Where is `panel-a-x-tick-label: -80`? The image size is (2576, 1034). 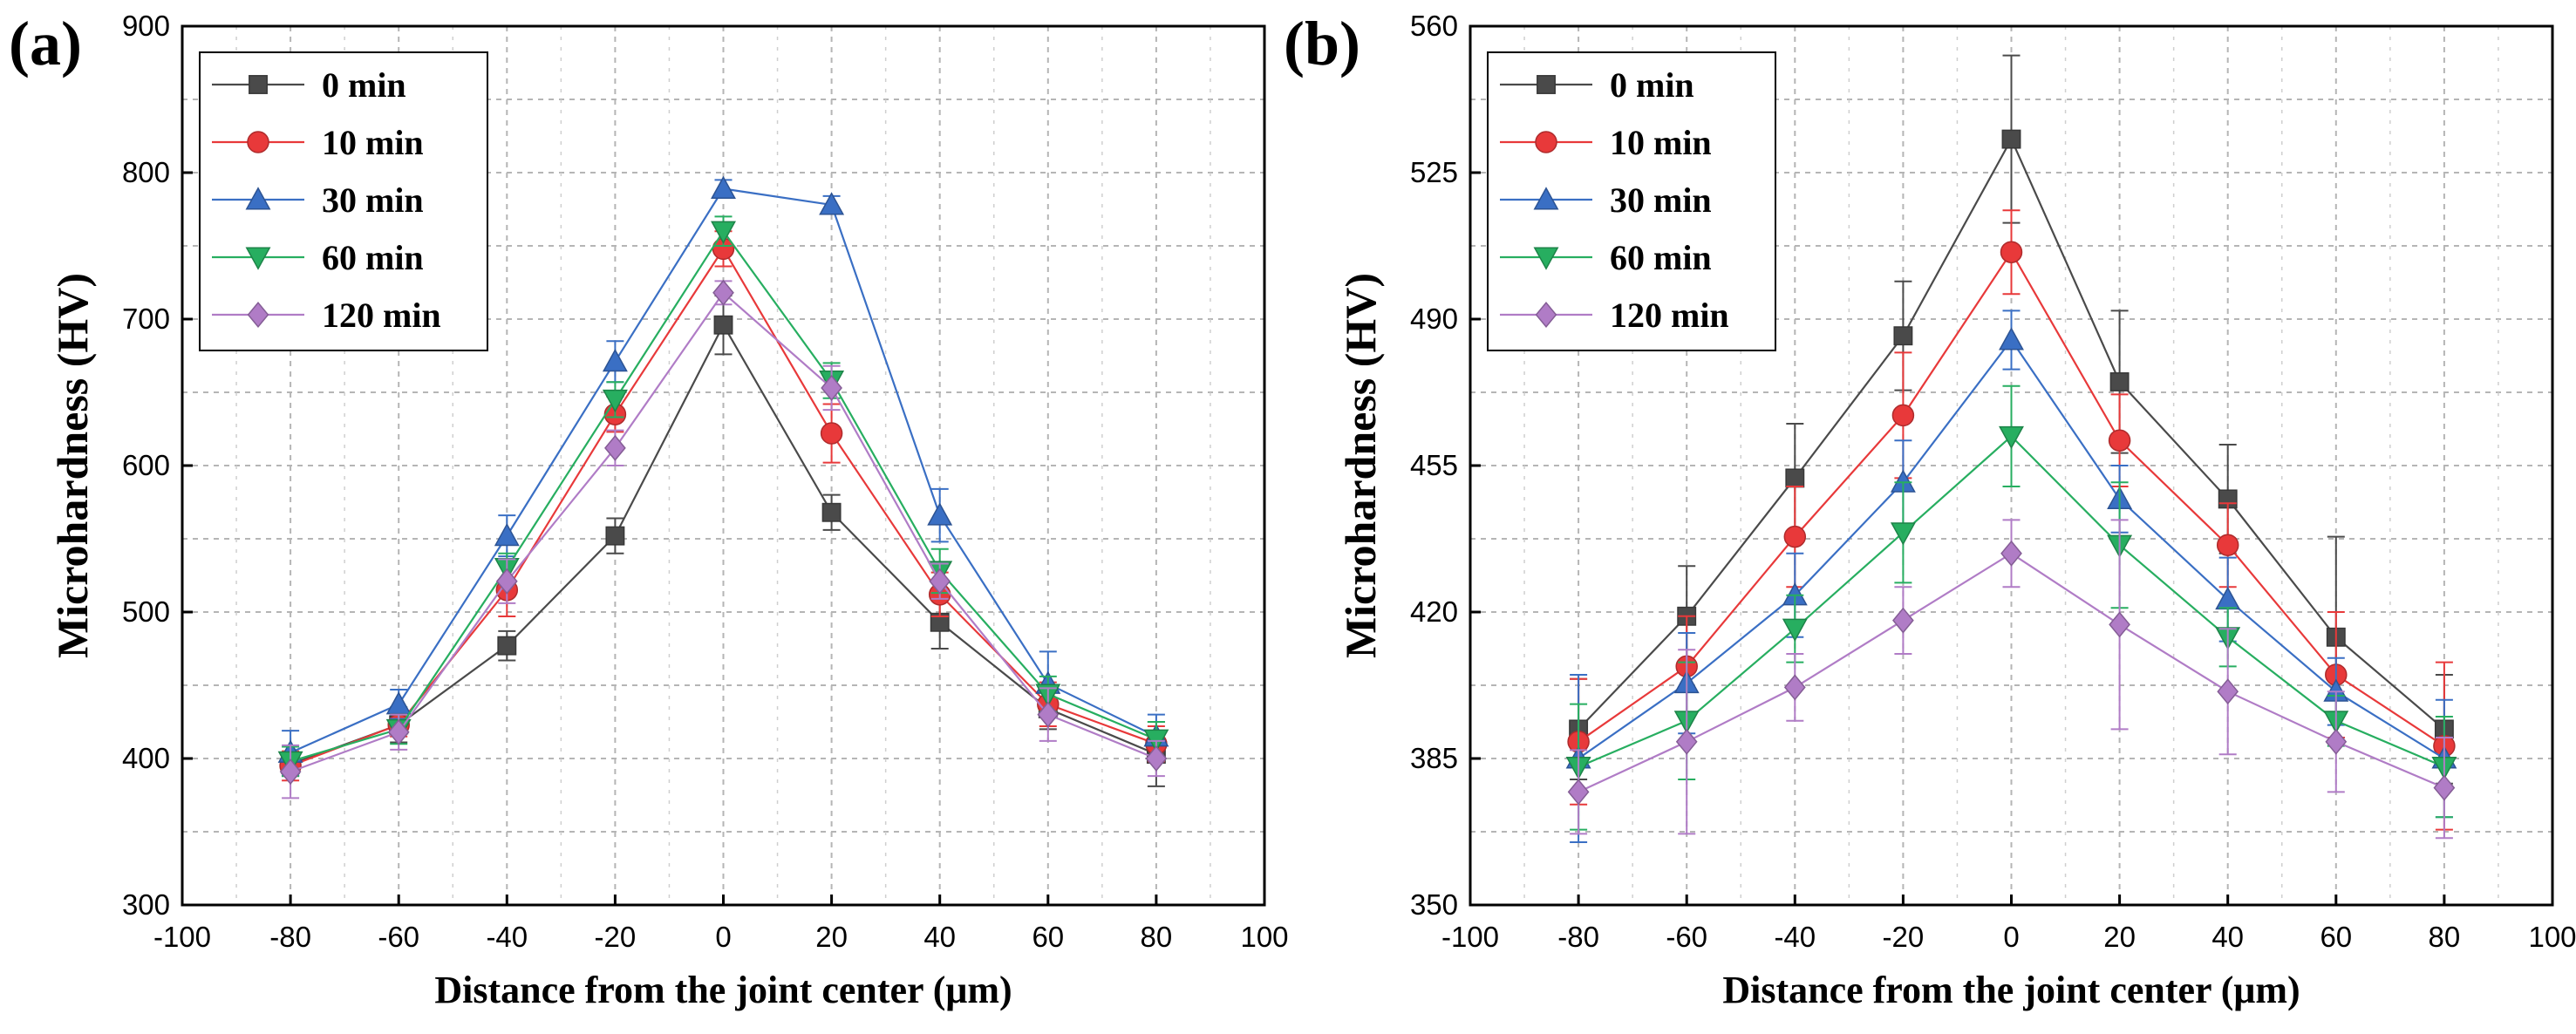
panel-a-x-tick-label: -80 is located at coordinates (290, 937).